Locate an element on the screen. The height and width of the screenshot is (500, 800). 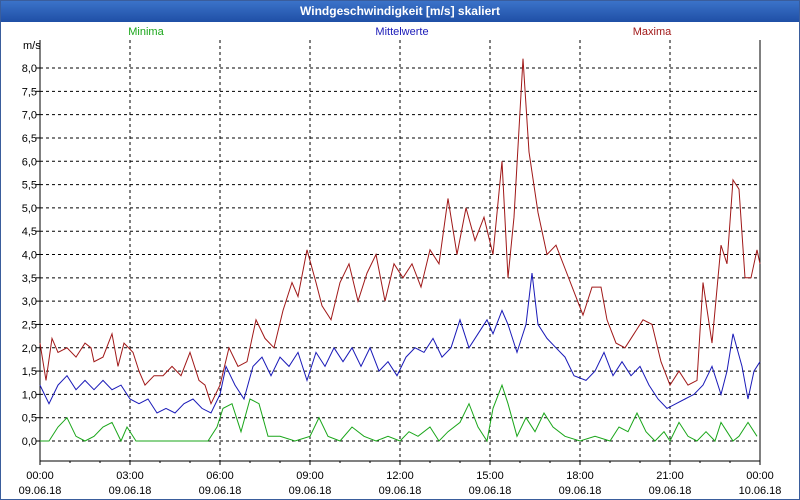
x-tick-time: 12:00 is located at coordinates (400, 476).